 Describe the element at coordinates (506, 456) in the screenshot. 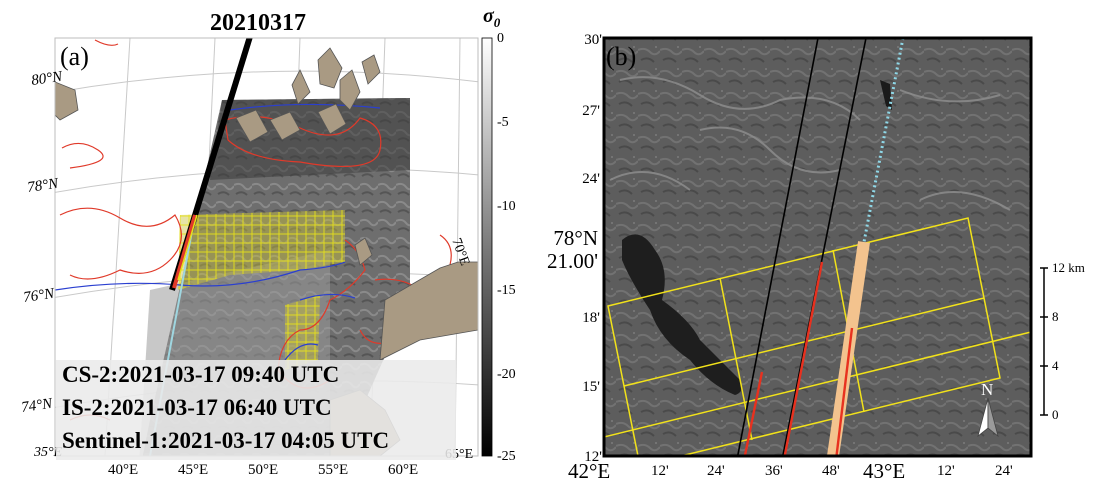

I see `svg-text: -25` at that location.